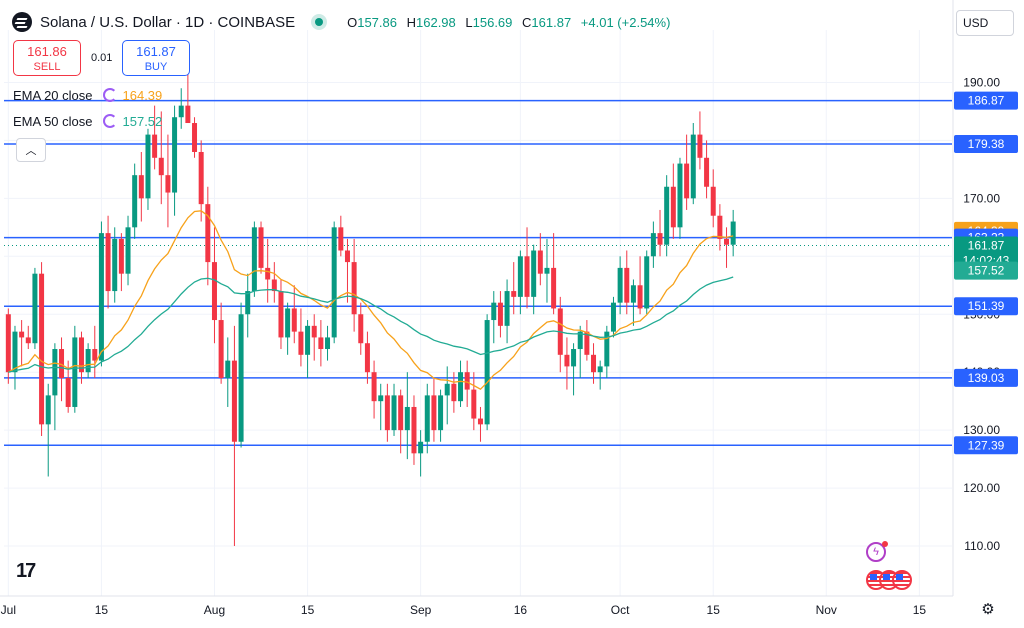 This screenshot has width=1024, height=628. Describe the element at coordinates (988, 609) in the screenshot. I see `gear-icon: ⚙` at that location.